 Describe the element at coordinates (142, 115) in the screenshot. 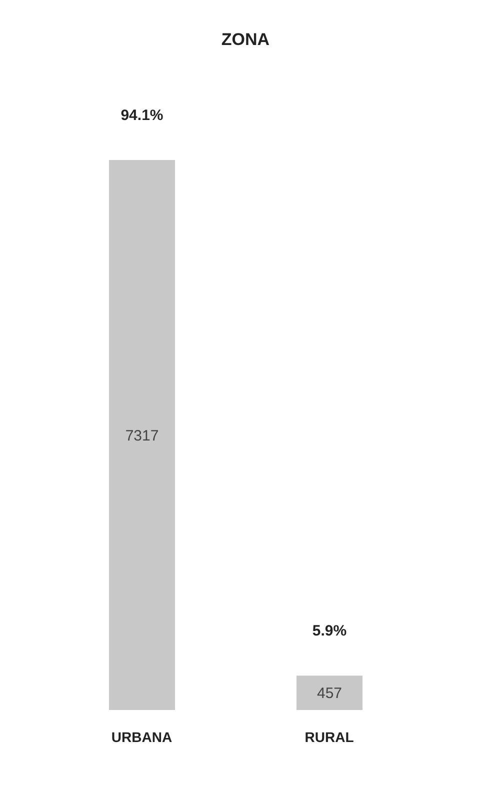

I see `text: 94.1%` at that location.